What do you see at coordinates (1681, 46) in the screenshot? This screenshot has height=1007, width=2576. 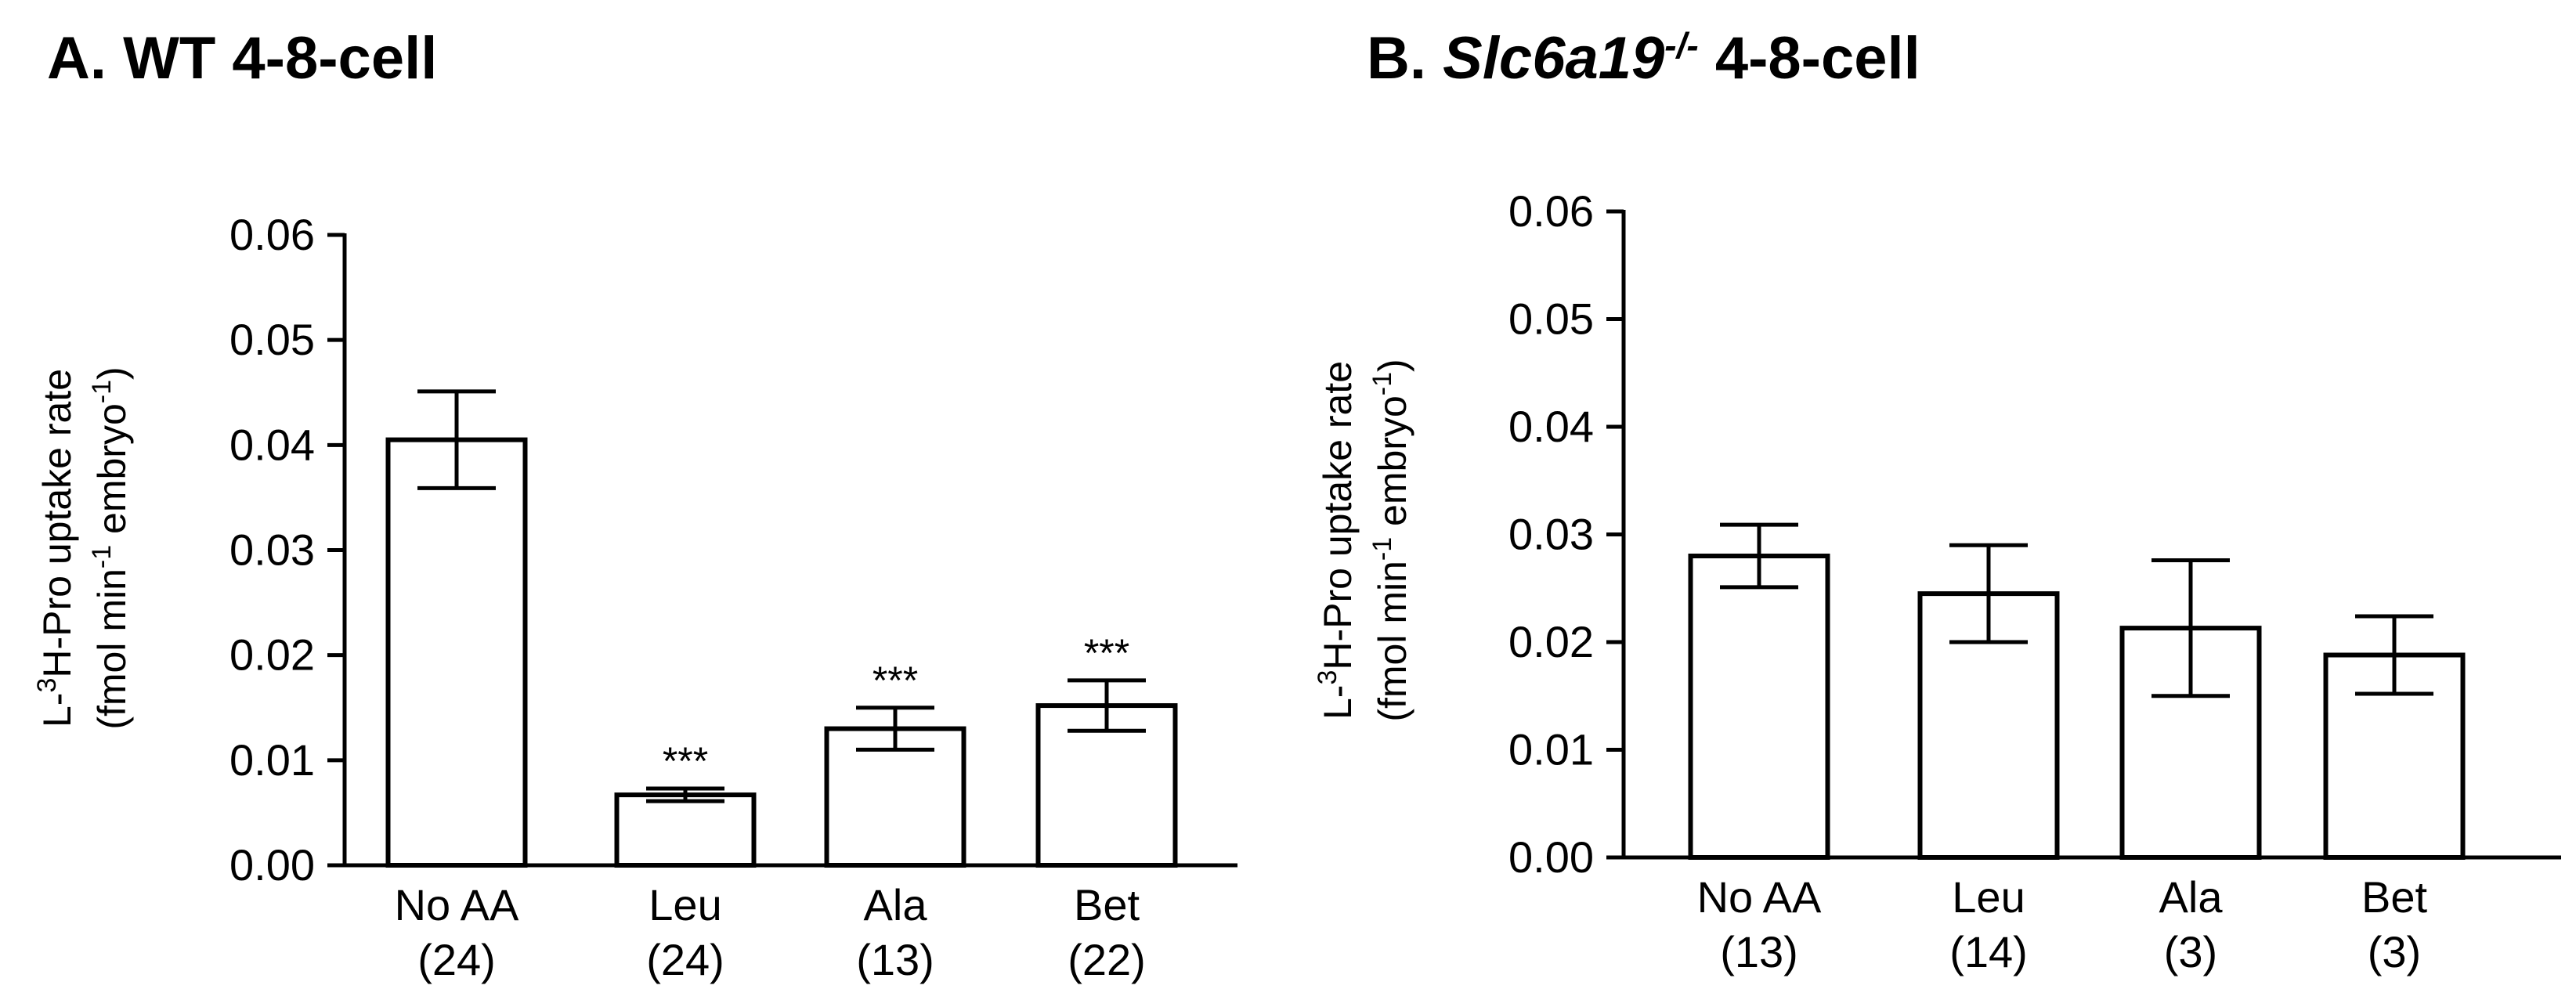 I see `panel-b-genotype: -/-` at bounding box center [1681, 46].